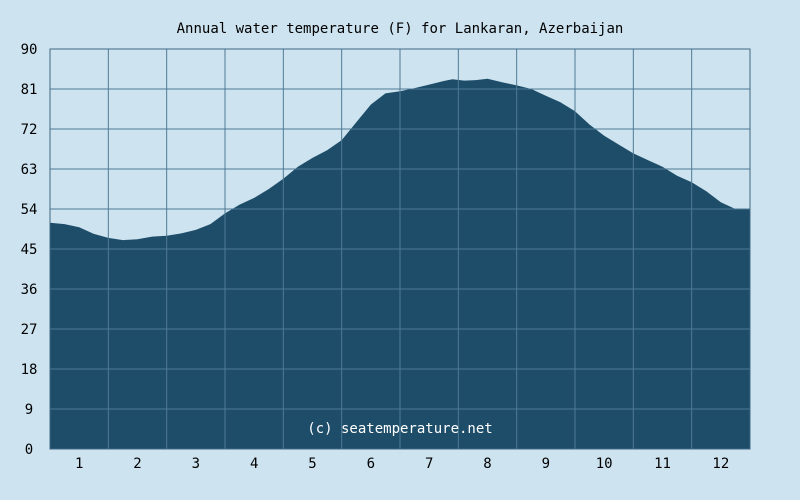 The height and width of the screenshot is (500, 800). What do you see at coordinates (29, 410) in the screenshot?
I see `y-tick-label: 9` at bounding box center [29, 410].